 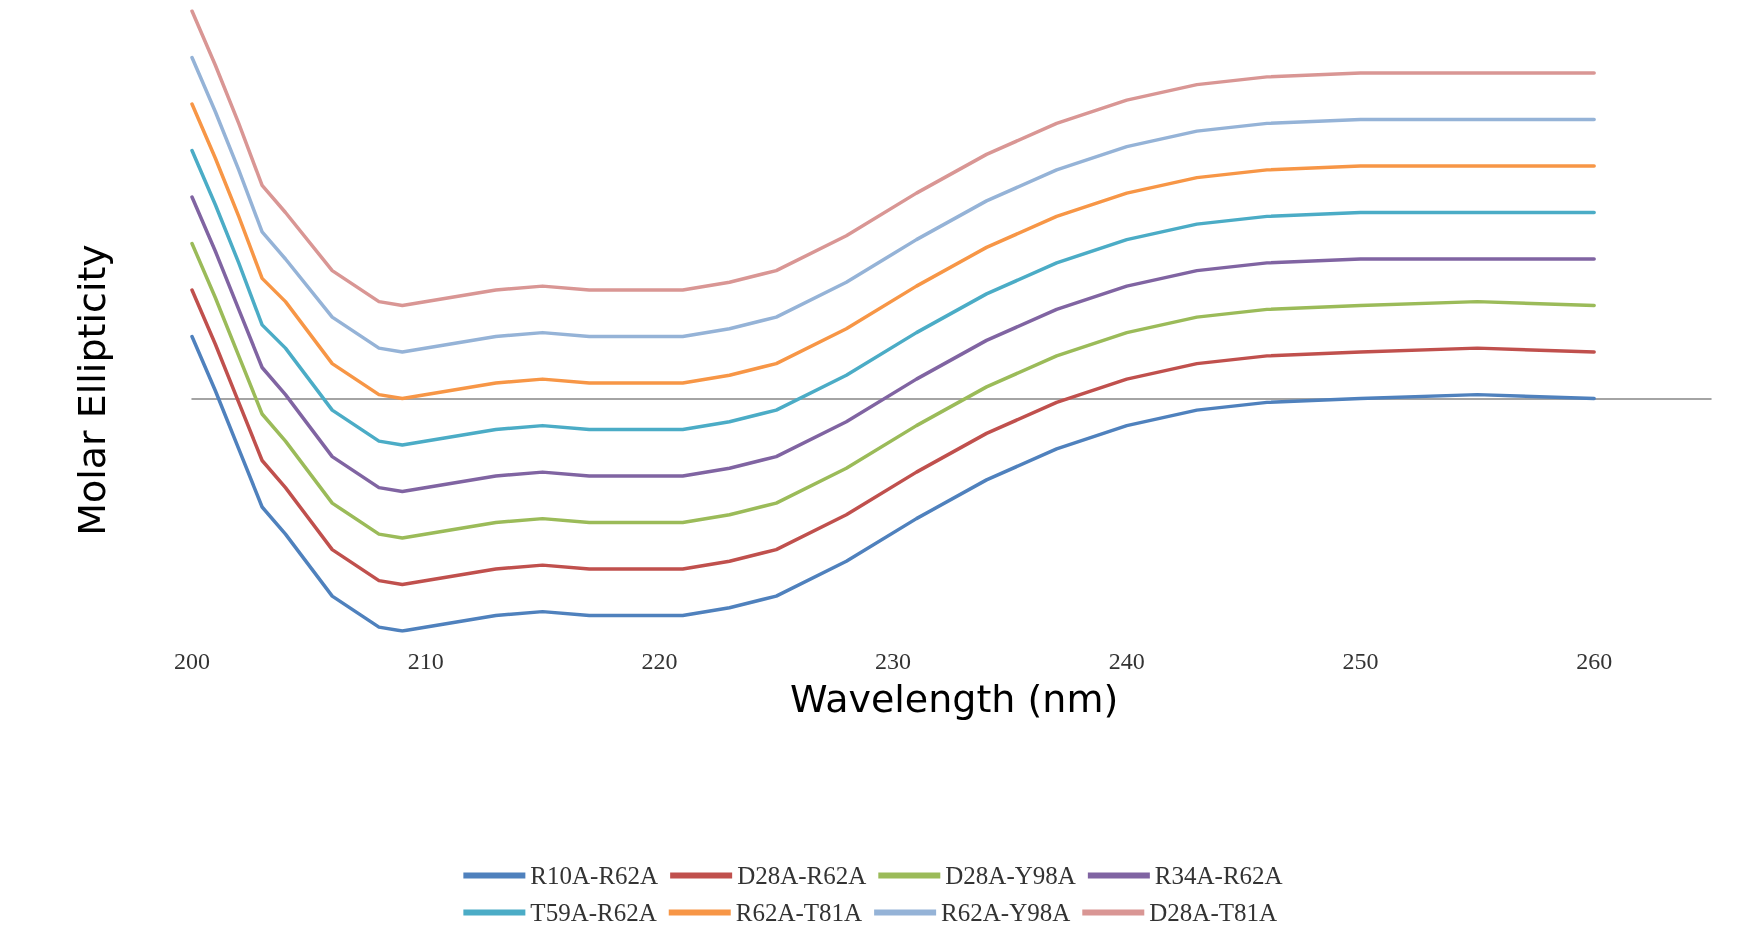 What do you see at coordinates (192, 661) in the screenshot?
I see `x-tick-label: 200` at bounding box center [192, 661].